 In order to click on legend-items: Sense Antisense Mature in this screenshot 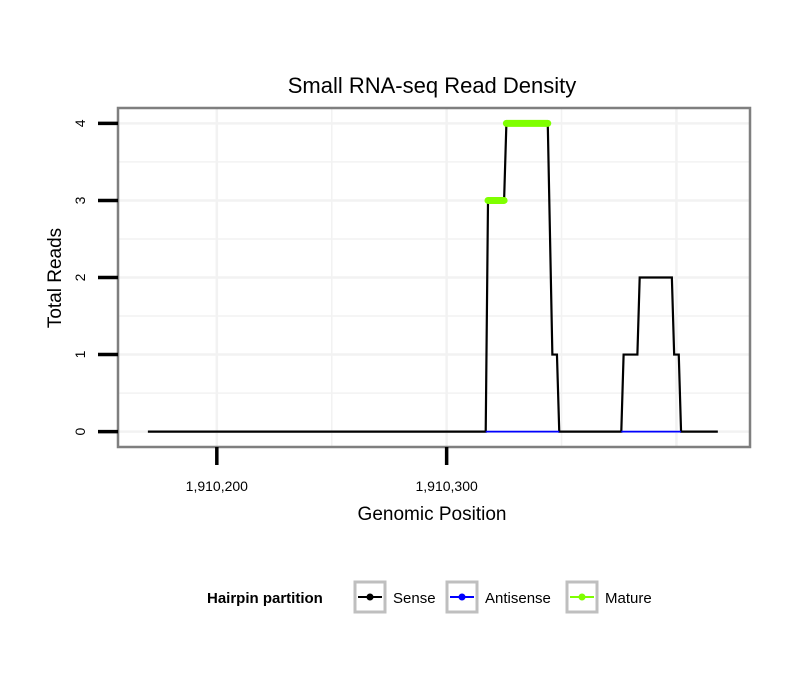, I will do `click(502, 597)`.